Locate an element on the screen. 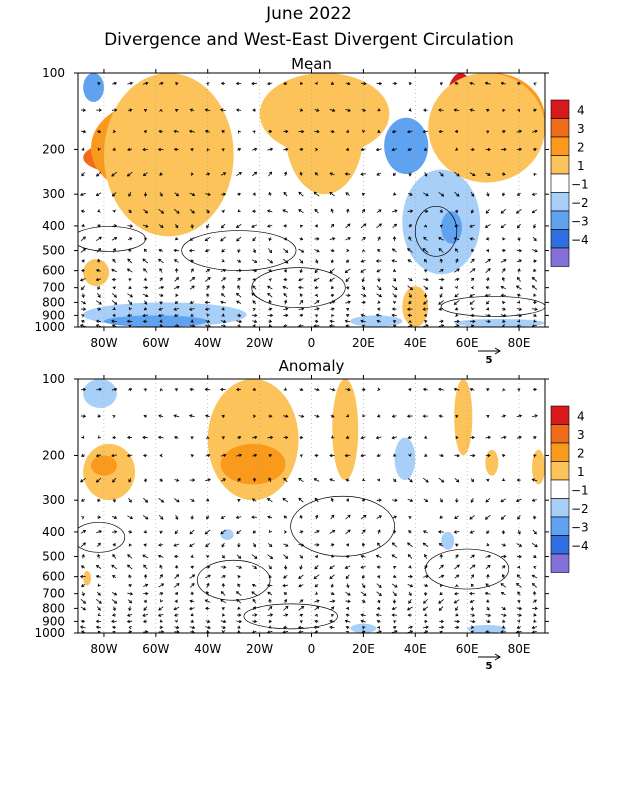  x-tick-label: 40W is located at coordinates (207, 649).